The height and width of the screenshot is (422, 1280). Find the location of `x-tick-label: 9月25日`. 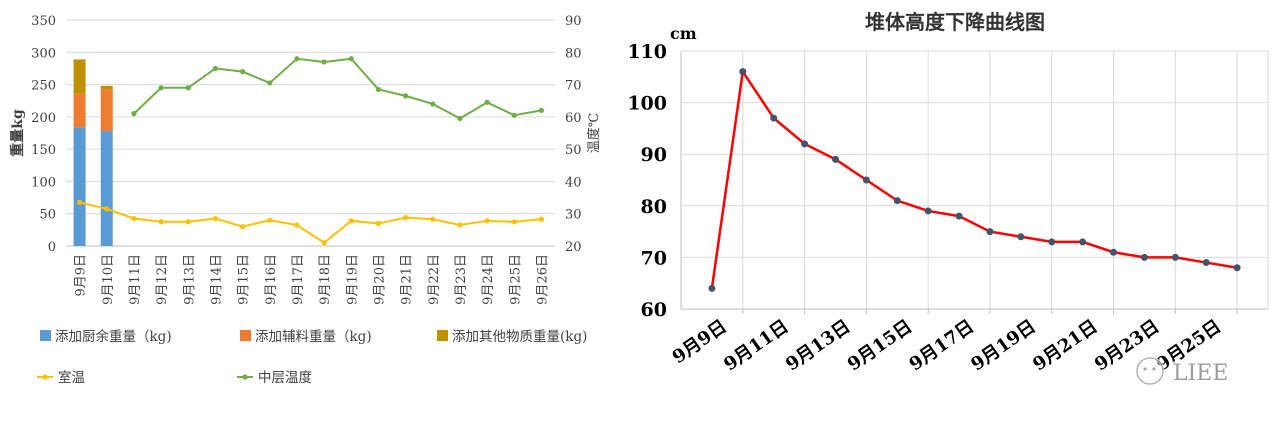

x-tick-label: 9月25日 is located at coordinates (515, 279).